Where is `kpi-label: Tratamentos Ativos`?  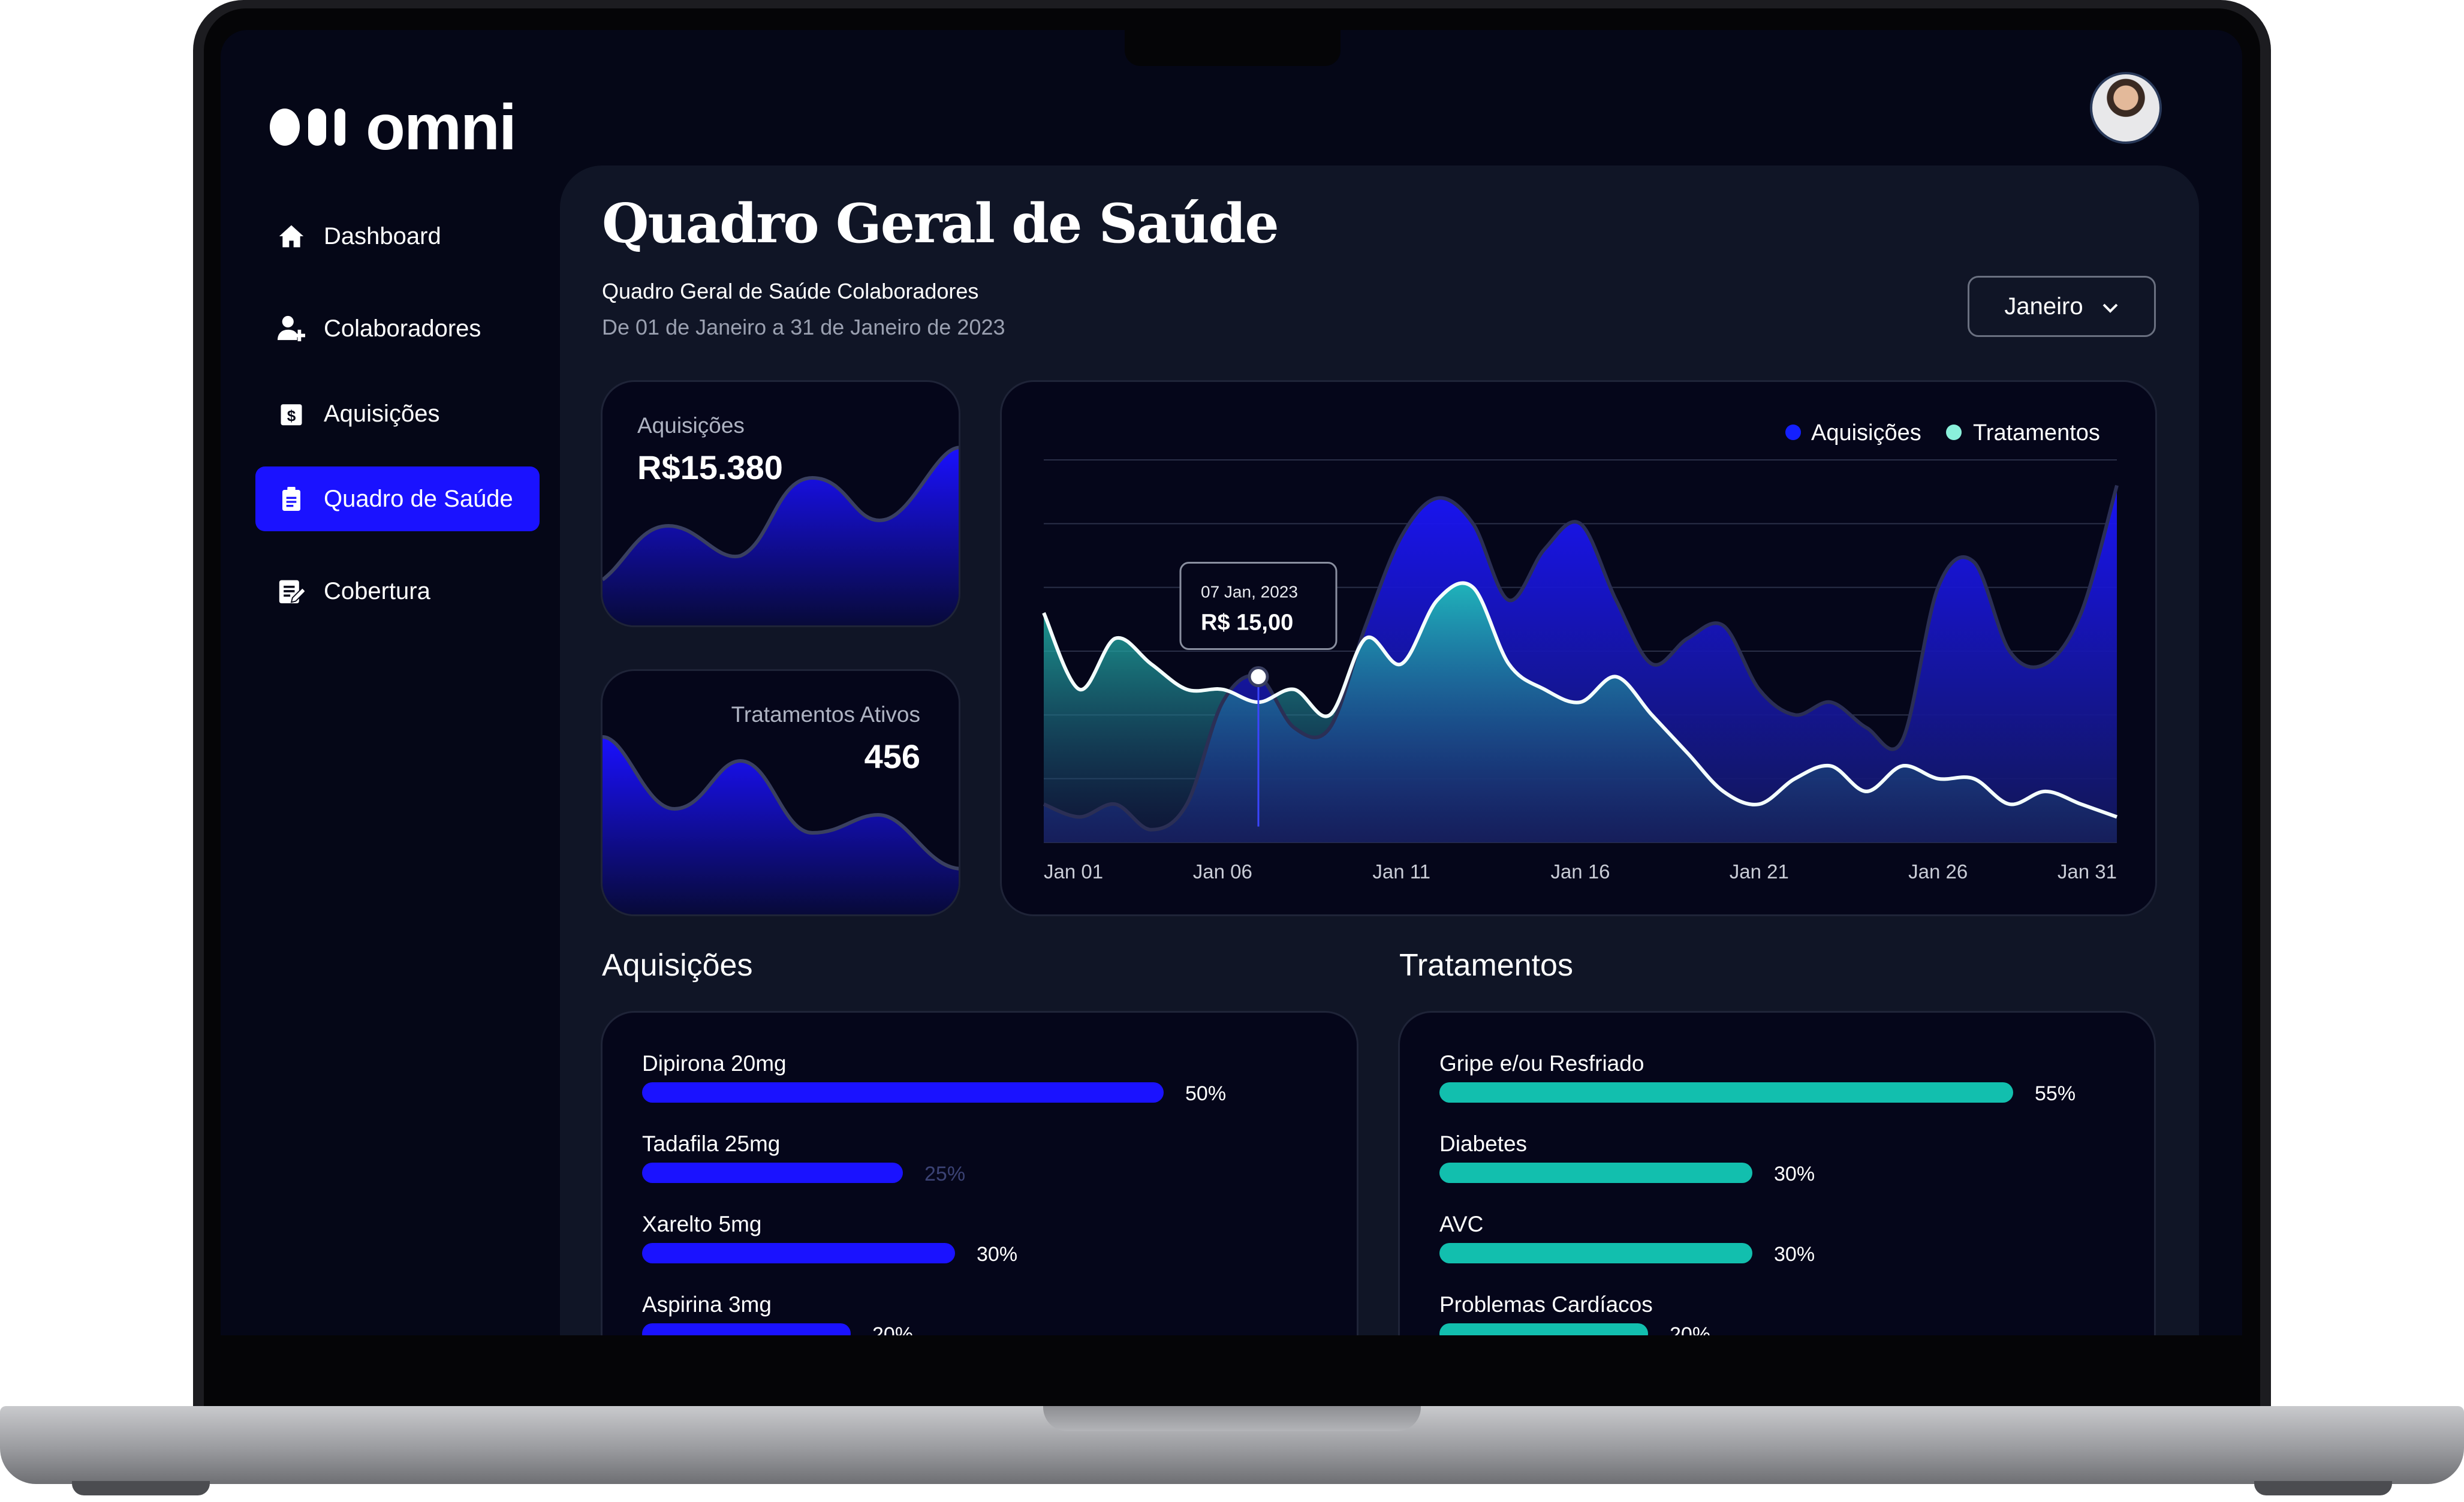
kpi-label: Tratamentos Ativos is located at coordinates (826, 714).